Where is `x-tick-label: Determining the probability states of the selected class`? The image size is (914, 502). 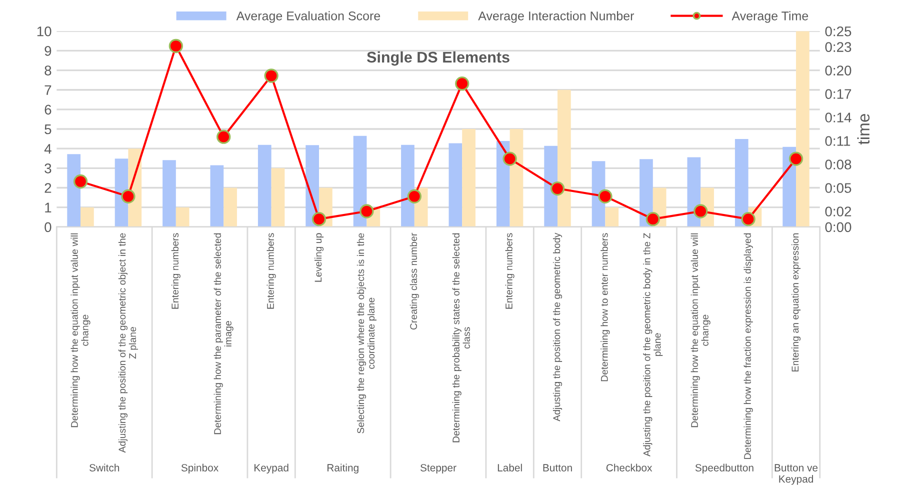 x-tick-label: Determining the probability states of the selected class is located at coordinates (461, 337).